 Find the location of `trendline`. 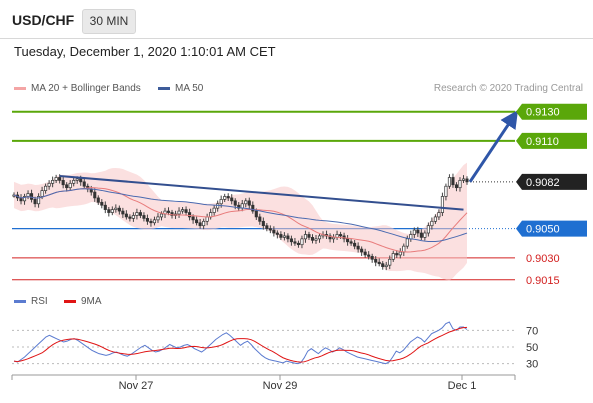

trendline is located at coordinates (261, 193).